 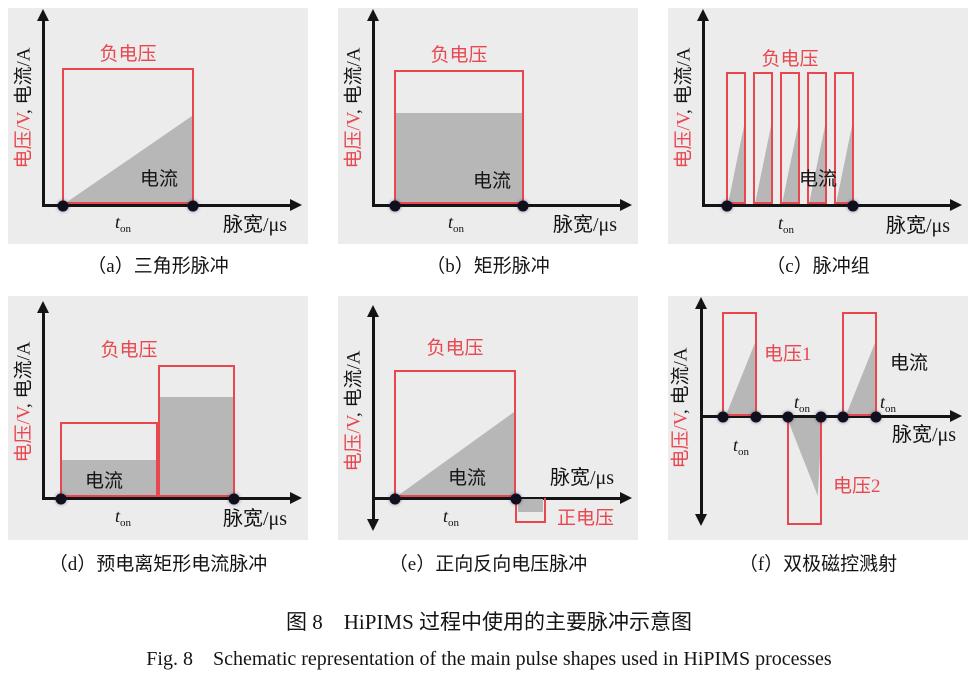 I want to click on t-on-label-1: ton, so click(x=741, y=446).